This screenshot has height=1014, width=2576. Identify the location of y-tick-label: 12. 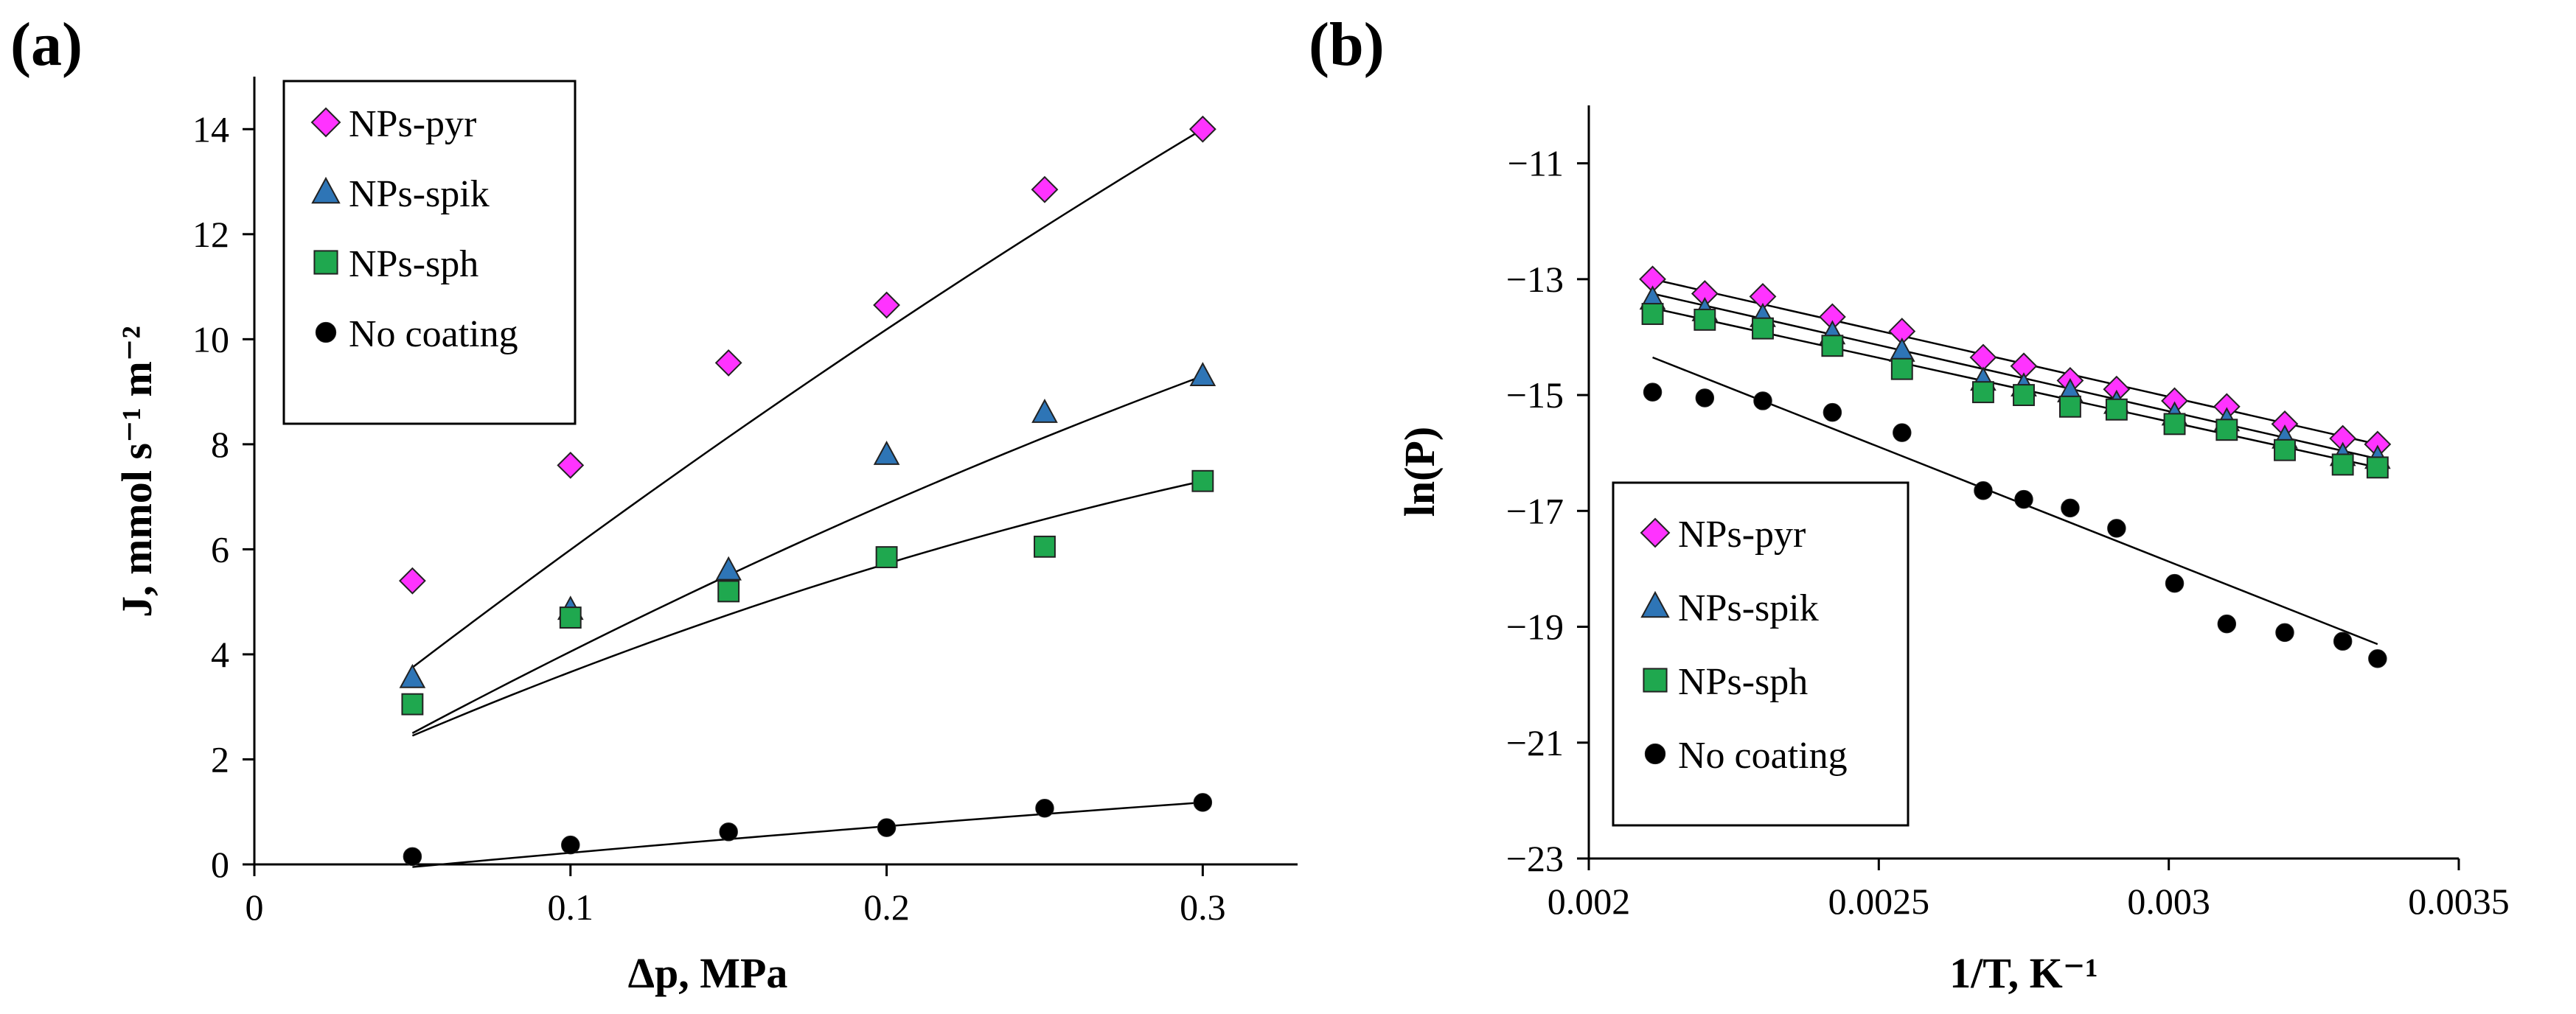
(210, 234).